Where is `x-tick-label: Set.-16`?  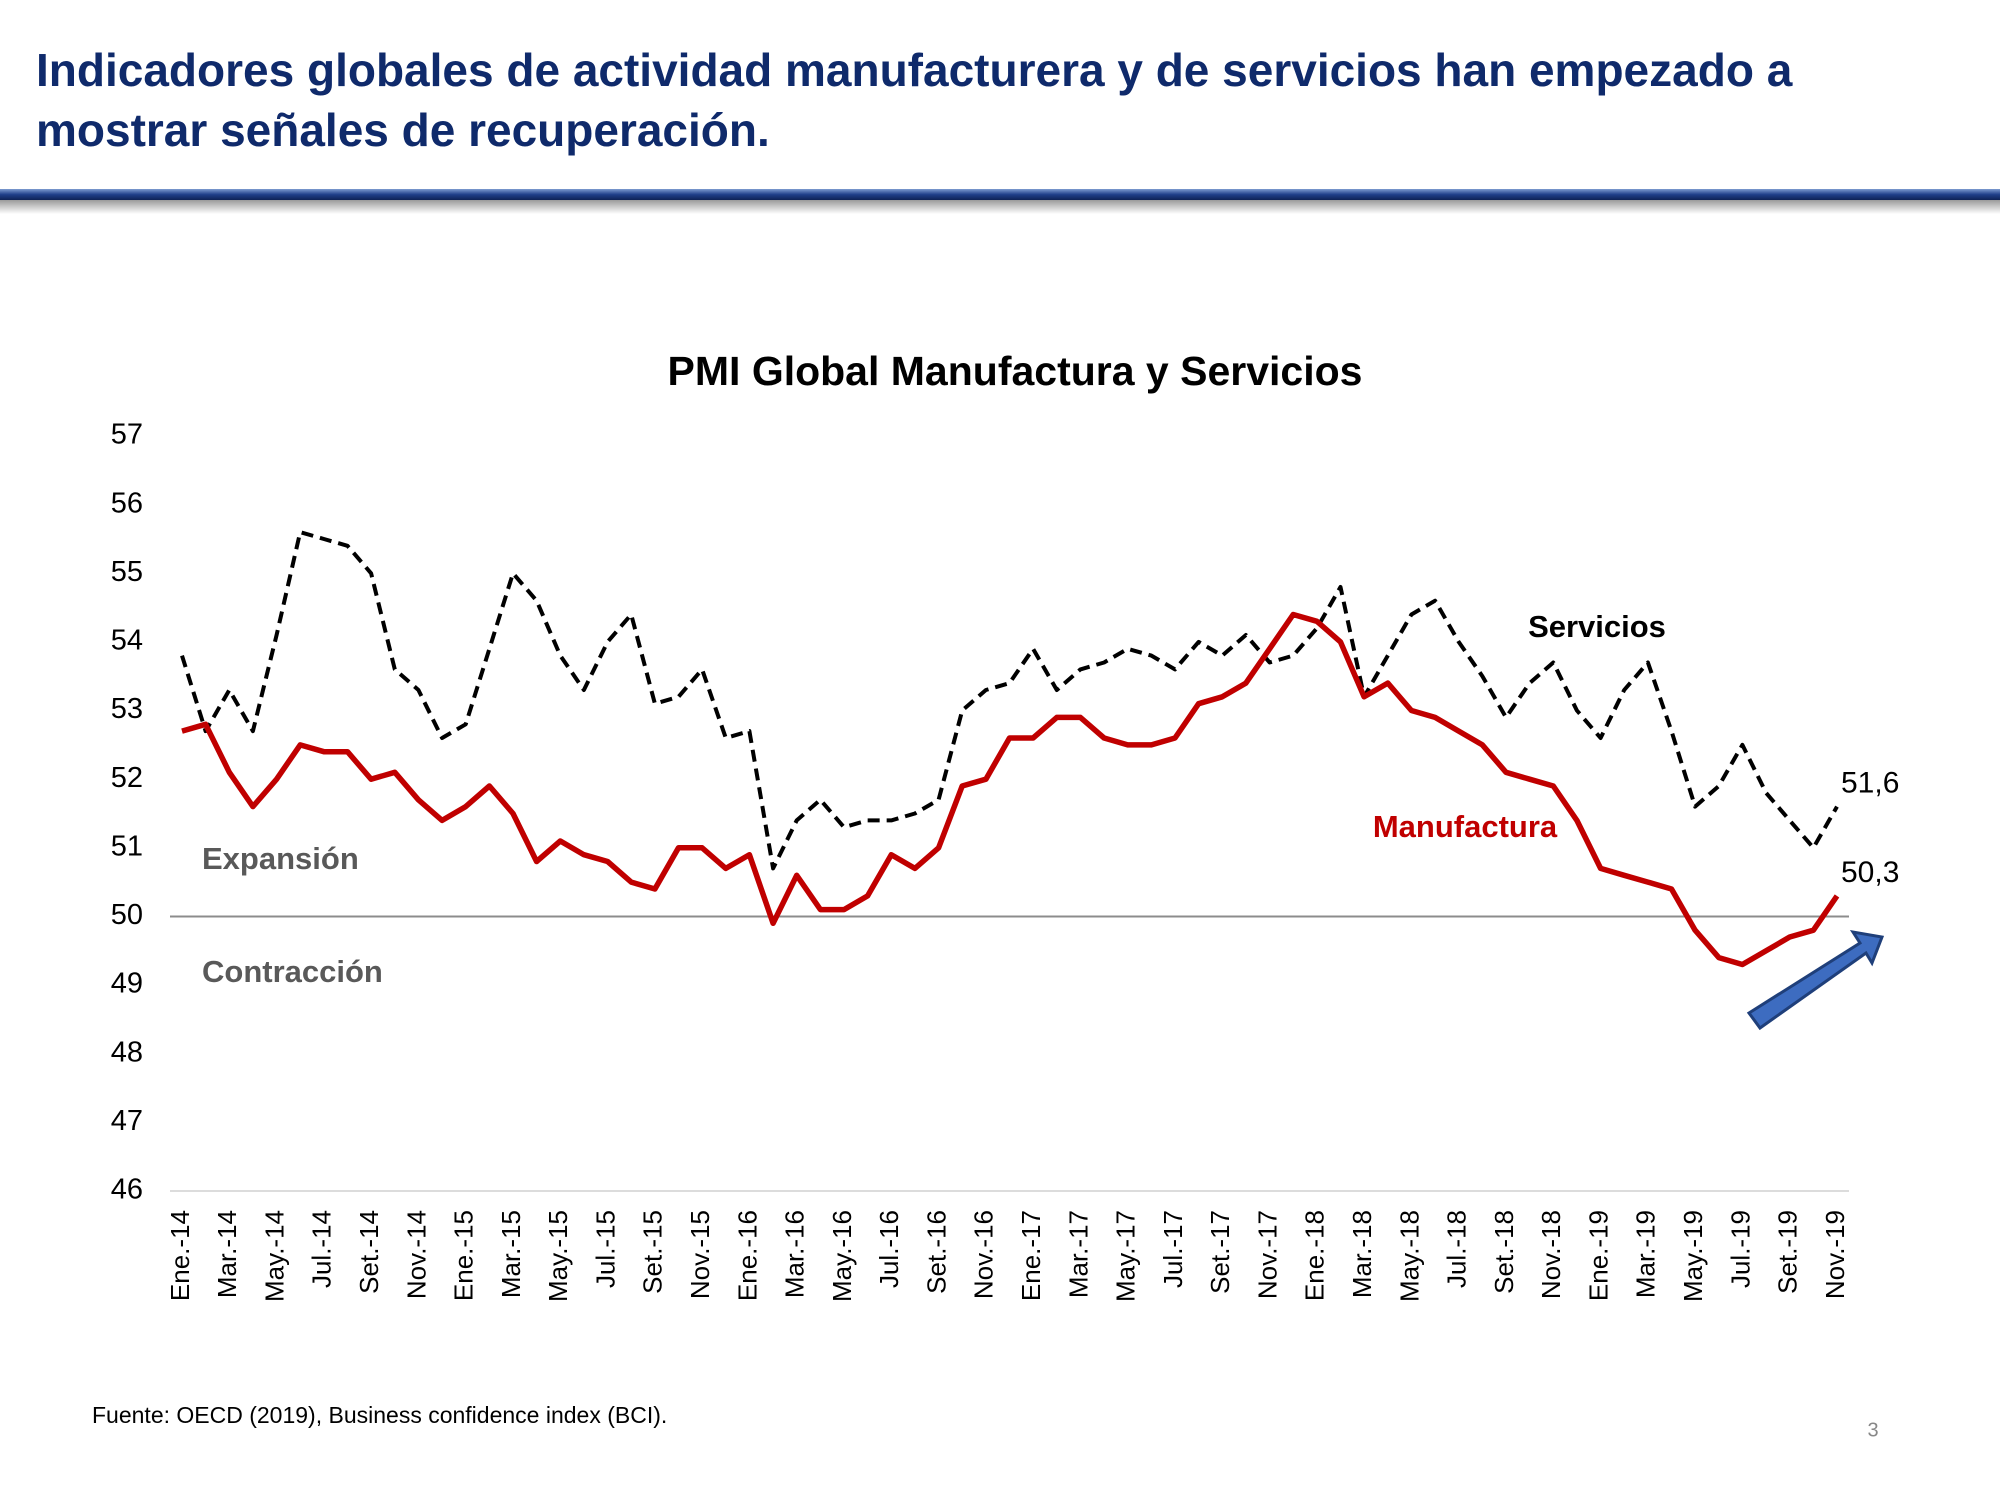
x-tick-label: Set.-16 is located at coordinates (936, 1252).